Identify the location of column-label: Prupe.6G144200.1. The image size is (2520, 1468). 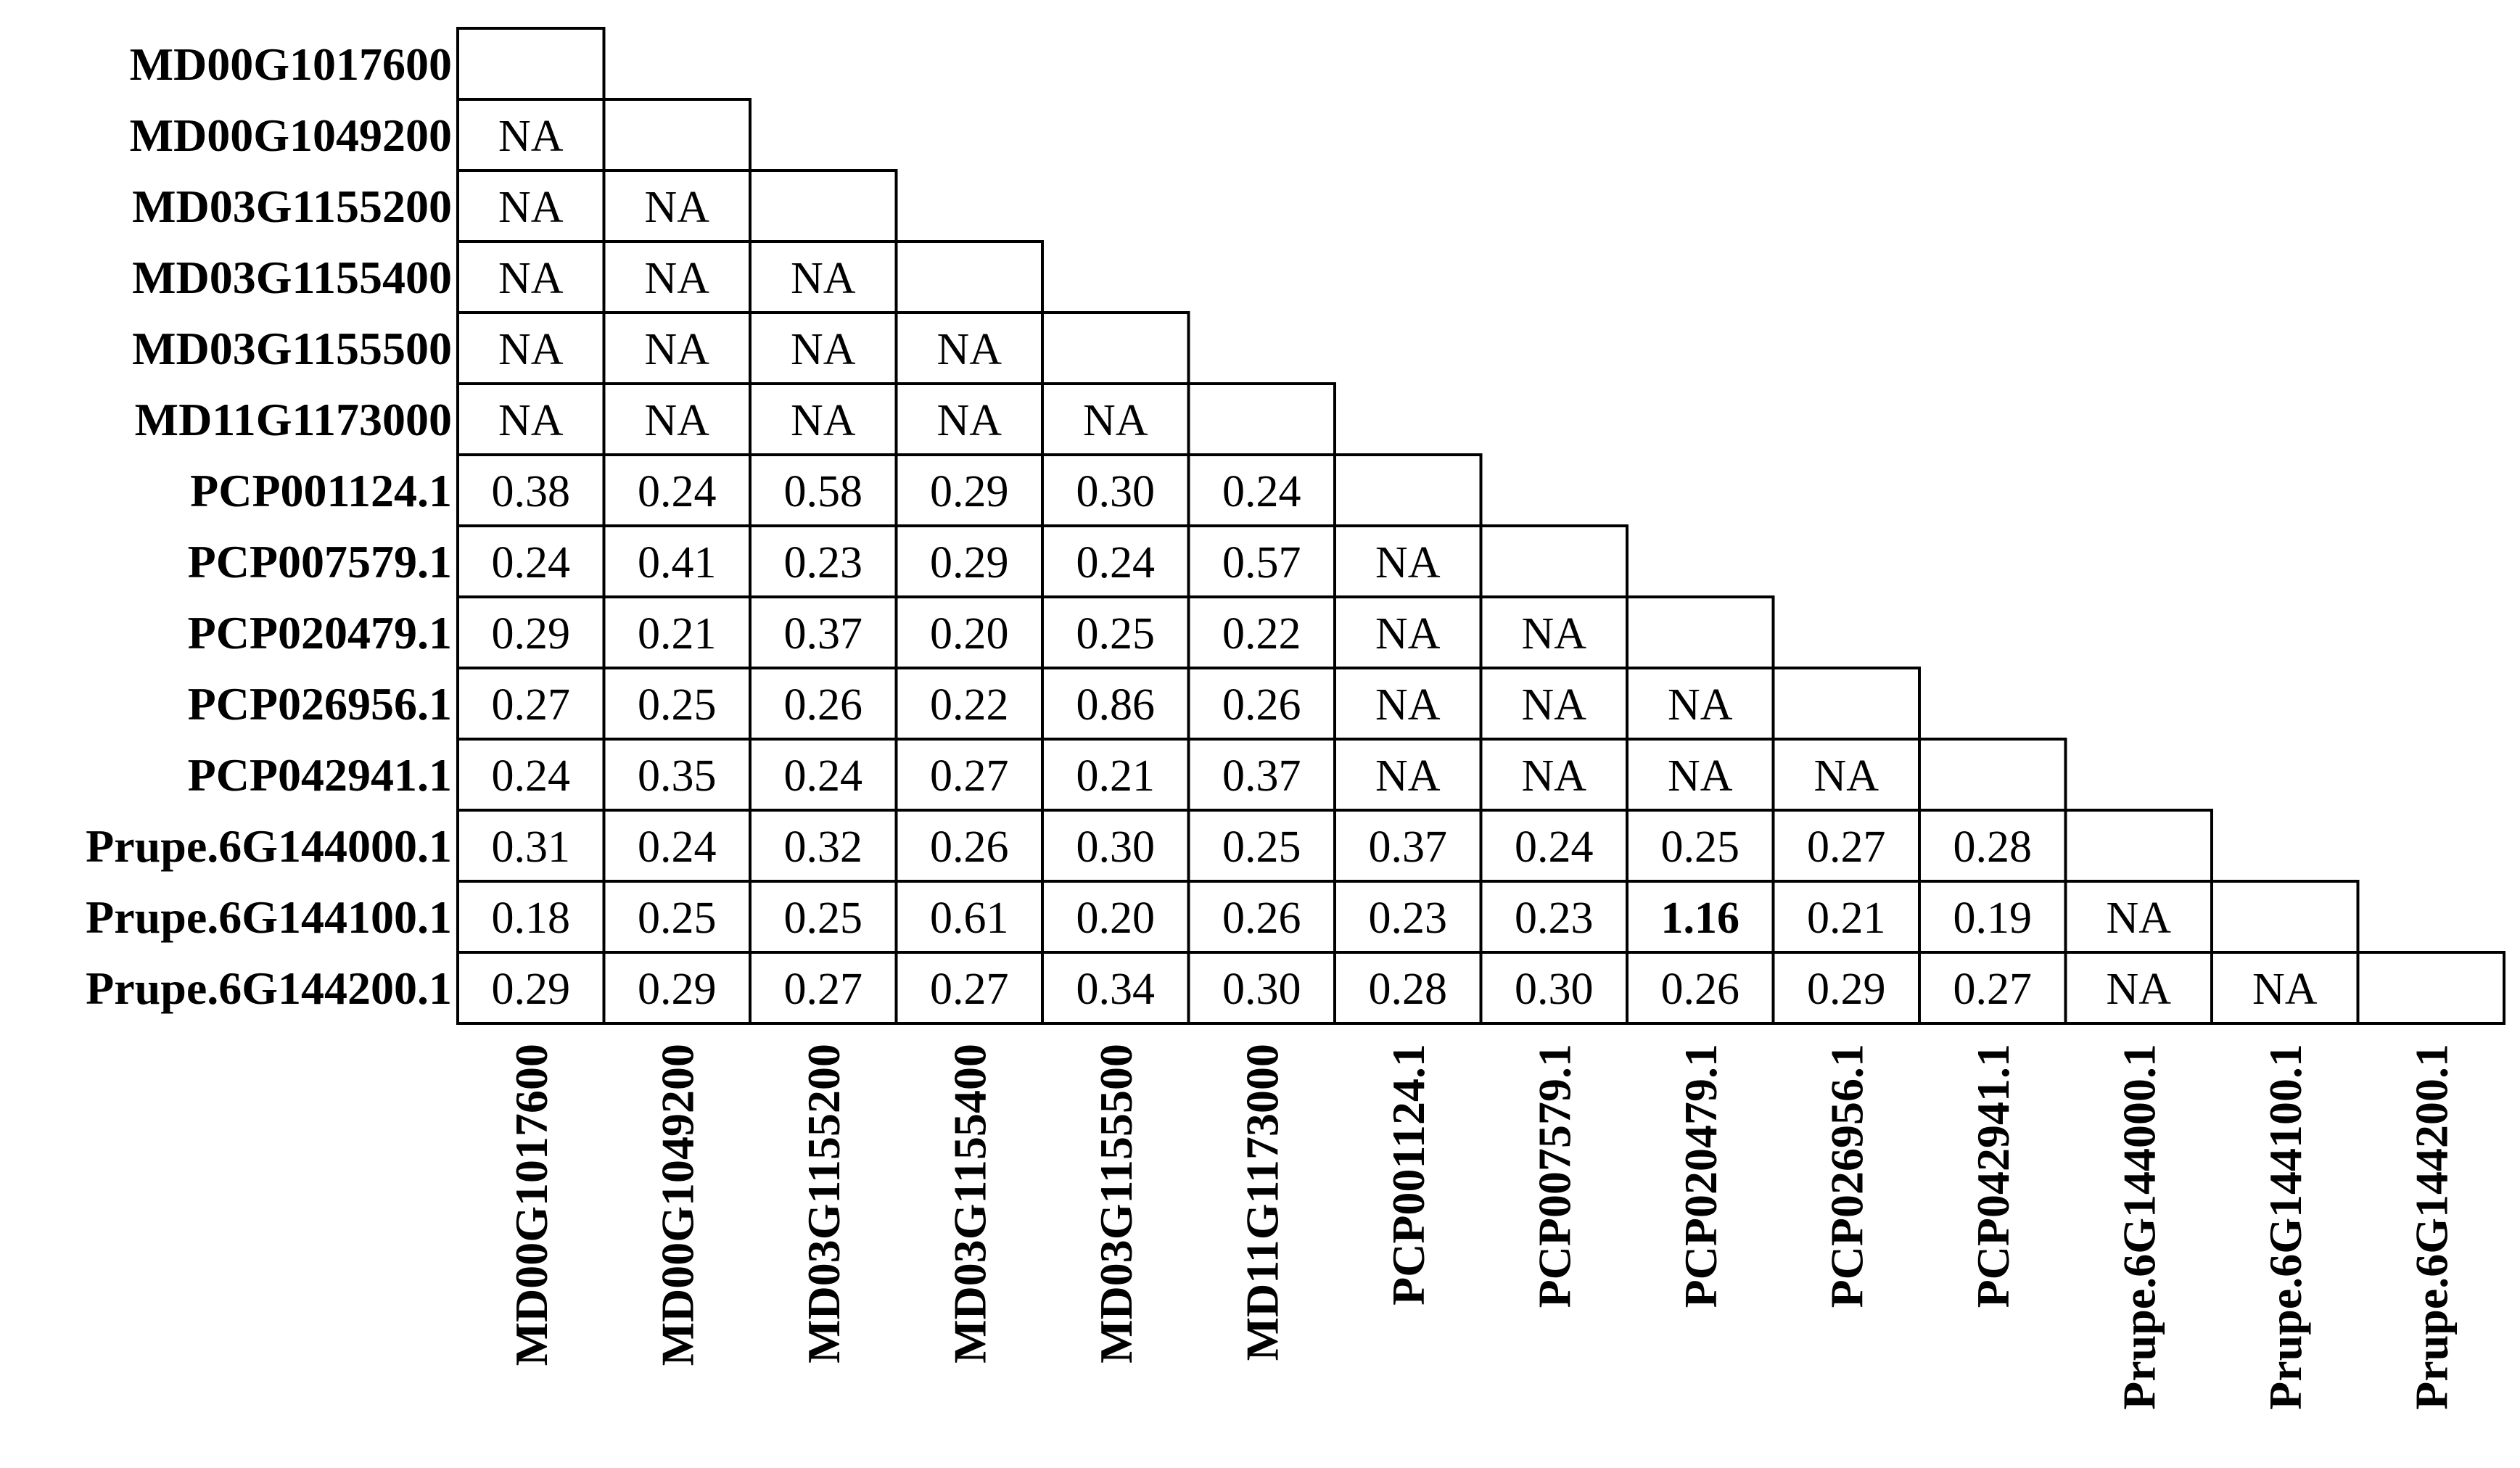
(2431, 1227).